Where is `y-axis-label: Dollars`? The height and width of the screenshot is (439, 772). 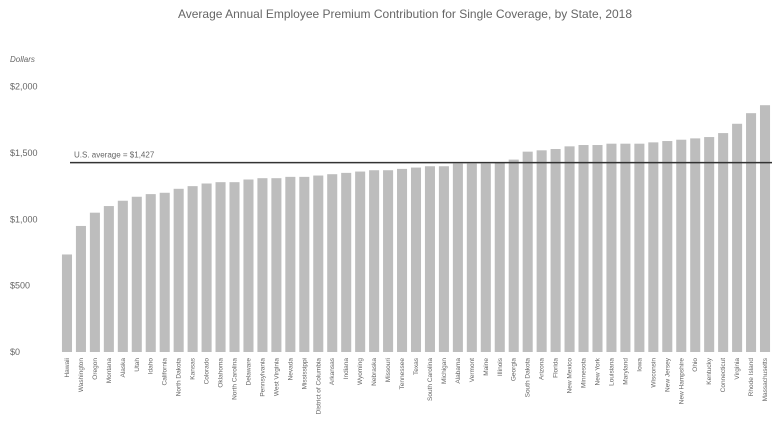 y-axis-label: Dollars is located at coordinates (22, 59).